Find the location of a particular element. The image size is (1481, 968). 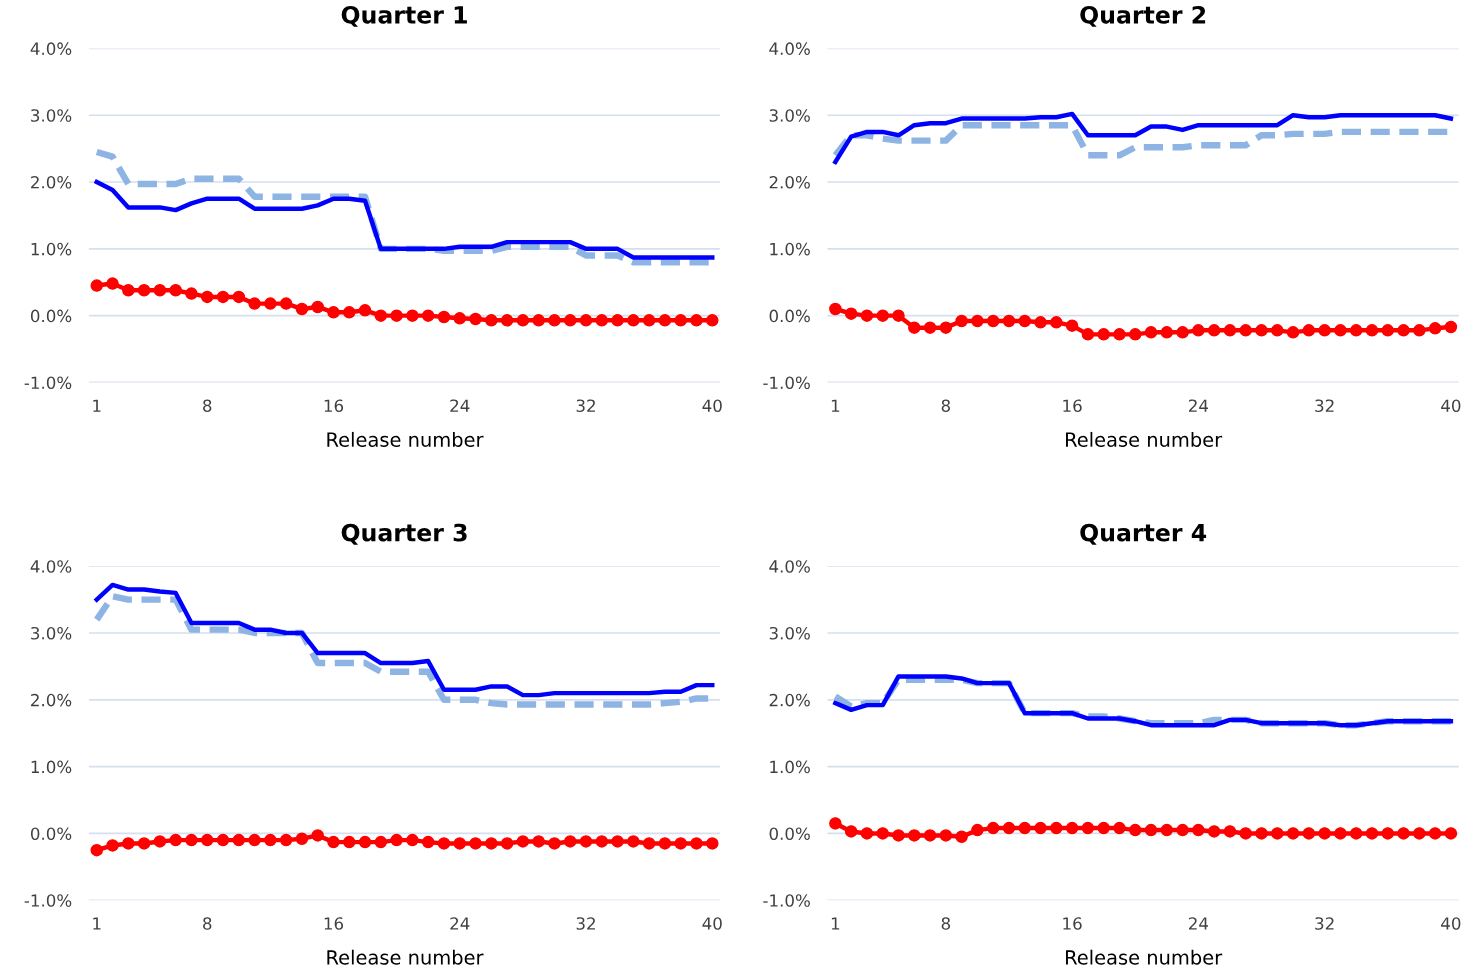

x-tick-label: 32 is located at coordinates (1324, 923).